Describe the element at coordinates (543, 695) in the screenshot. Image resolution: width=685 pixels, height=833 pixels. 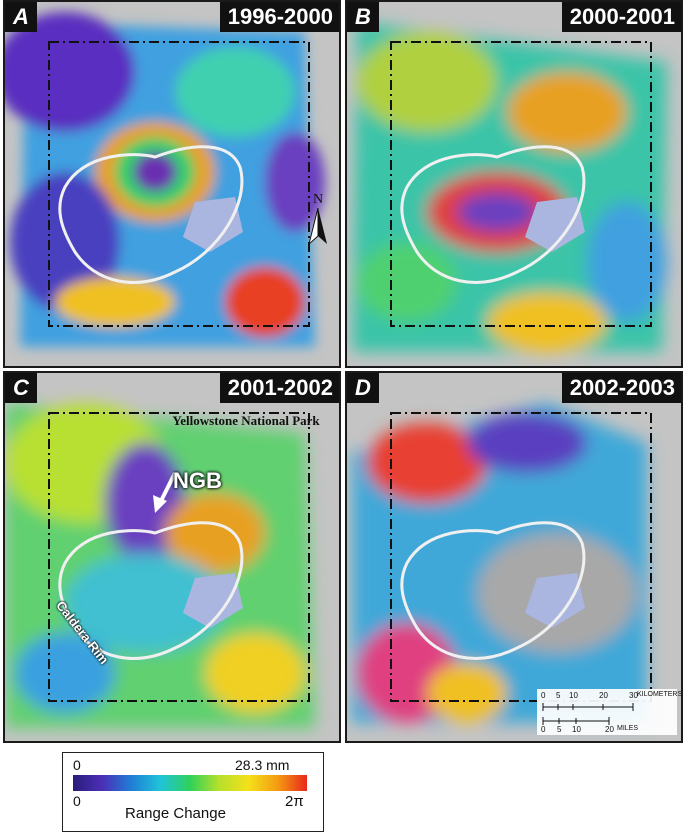
I see `km-tick-0: 0` at that location.